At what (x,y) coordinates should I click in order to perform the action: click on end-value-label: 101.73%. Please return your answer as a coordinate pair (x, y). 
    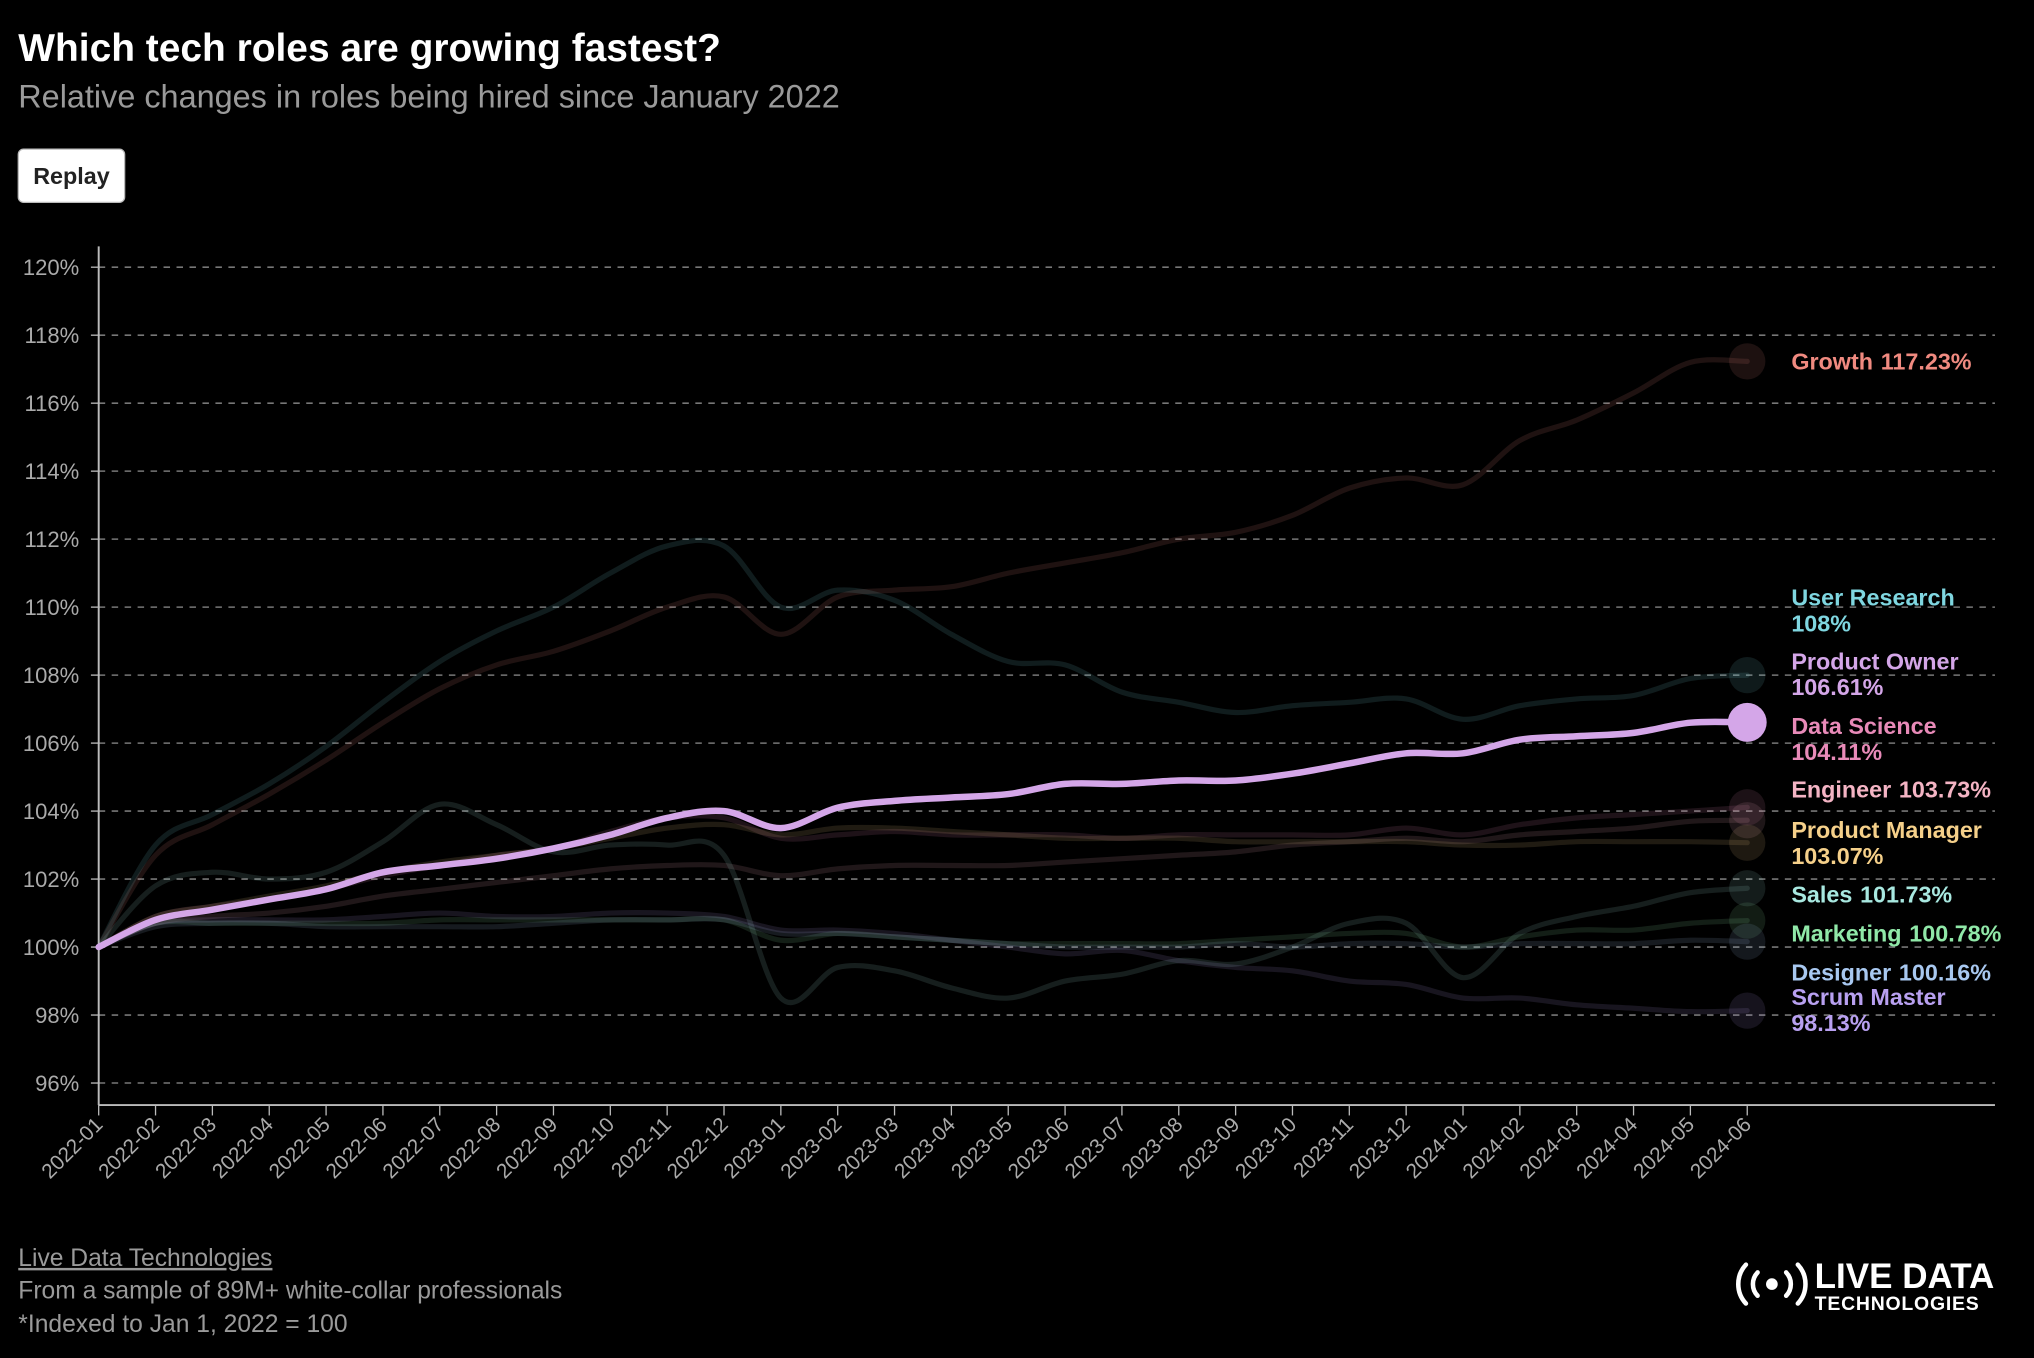
    Looking at the image, I should click on (1906, 895).